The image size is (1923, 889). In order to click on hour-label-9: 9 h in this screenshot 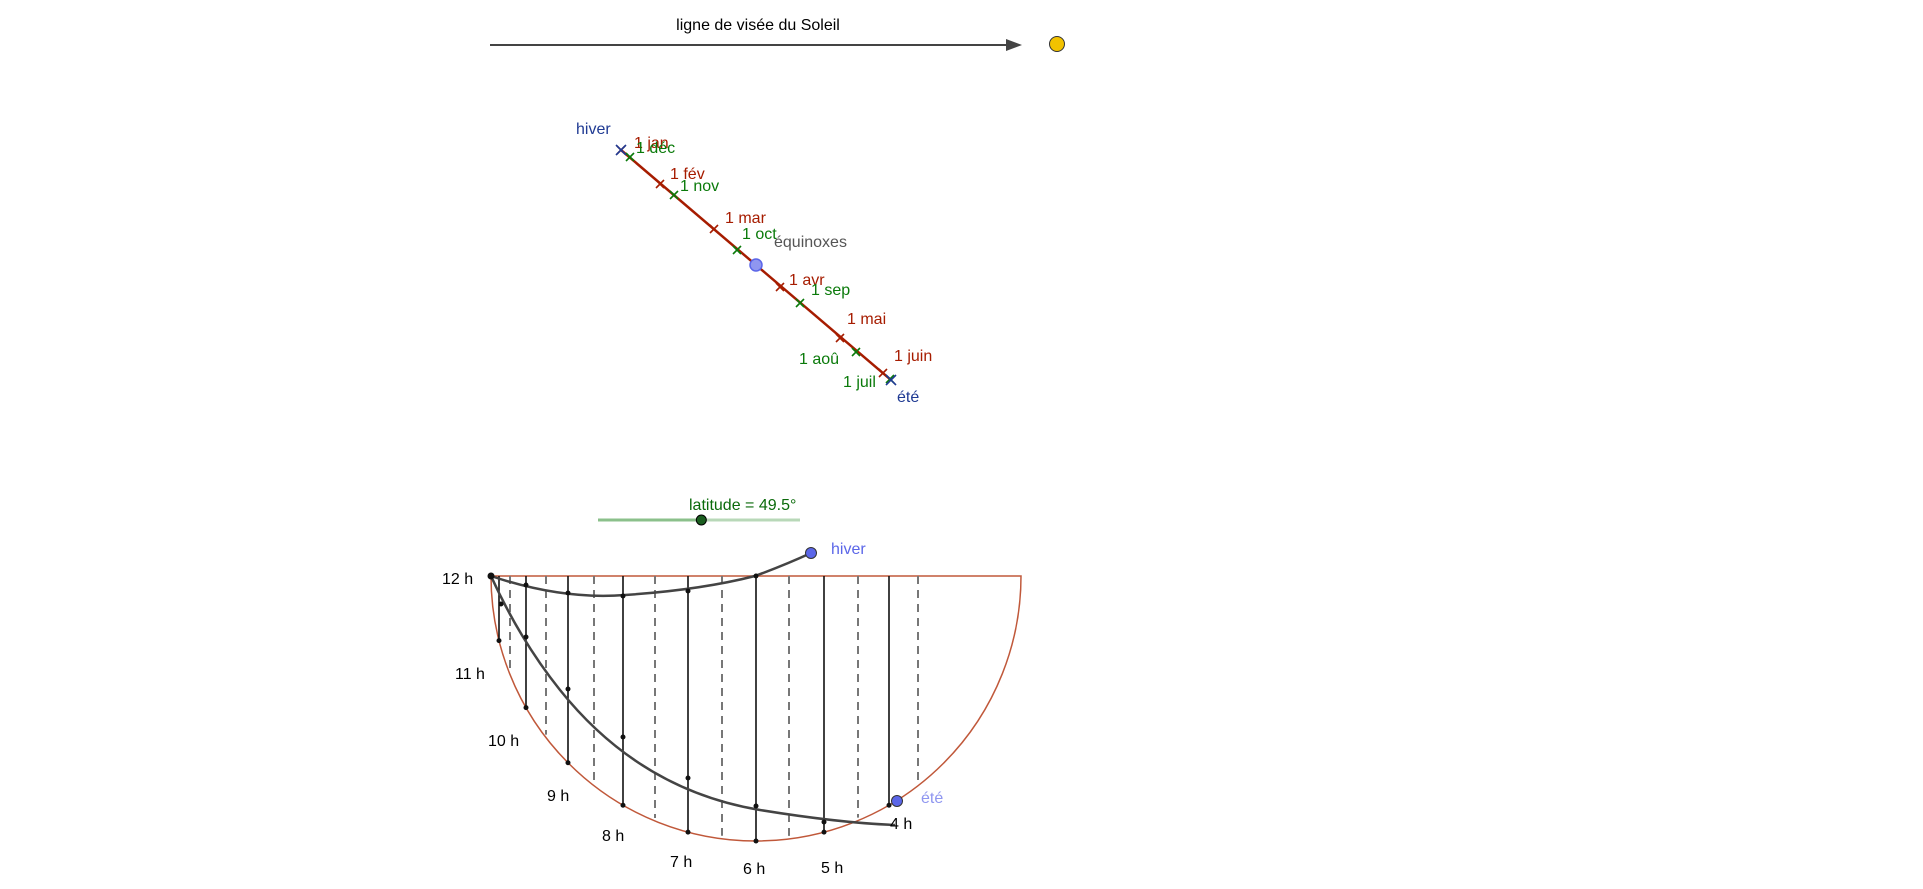, I will do `click(558, 796)`.